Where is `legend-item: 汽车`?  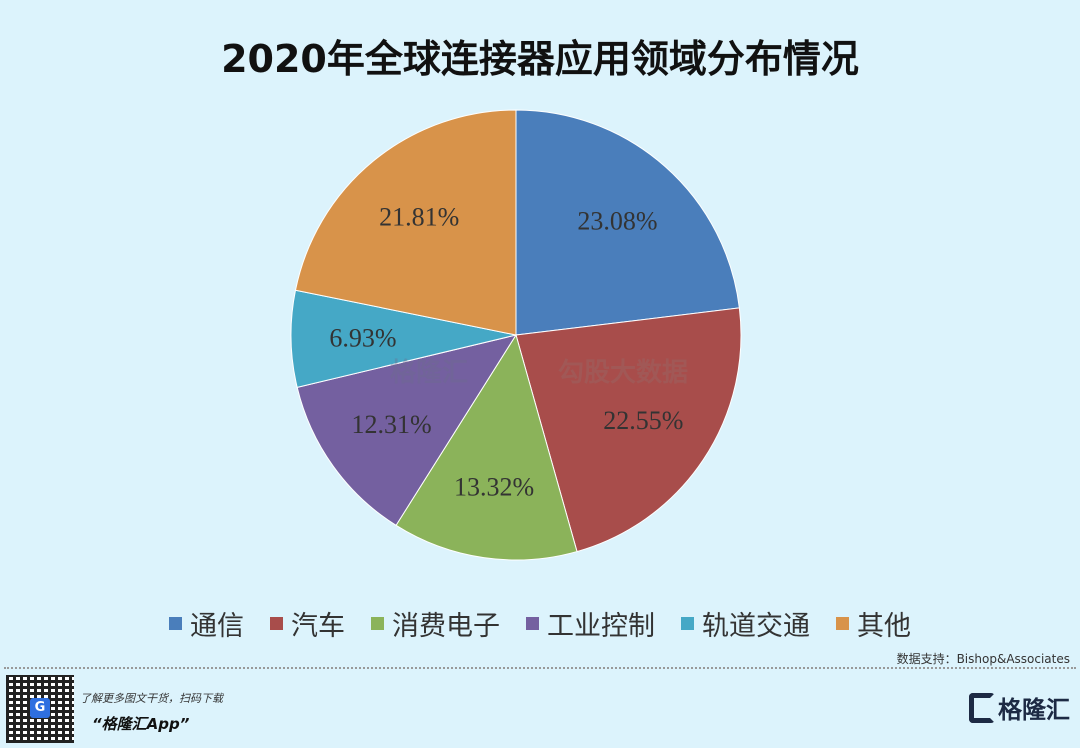
legend-item: 汽车 is located at coordinates (307, 623).